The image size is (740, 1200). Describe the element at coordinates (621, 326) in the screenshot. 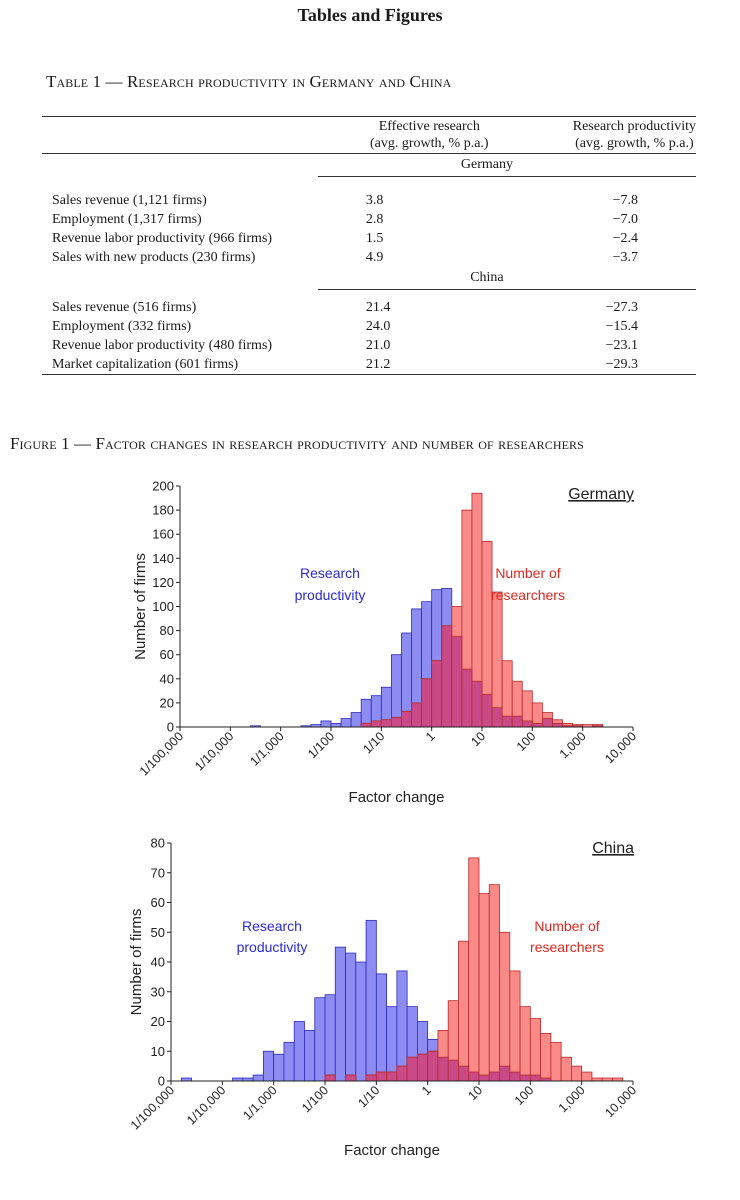

I see `row-productivity: −15.4` at that location.